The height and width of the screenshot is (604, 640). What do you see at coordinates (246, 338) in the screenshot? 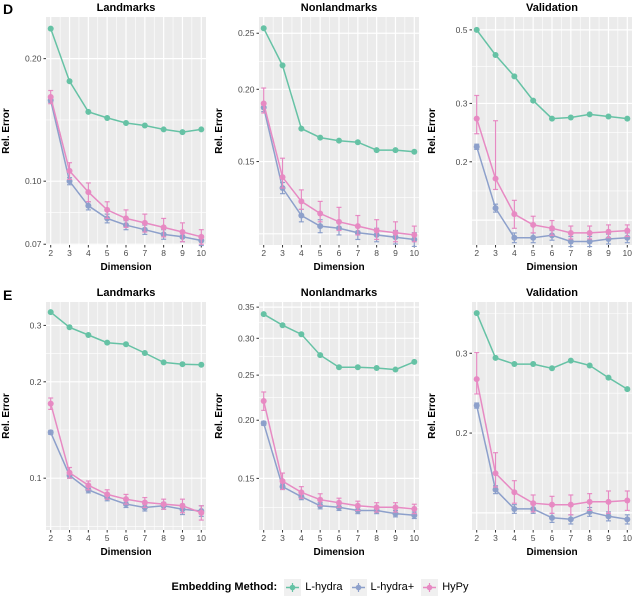
I see `y-tick-label: 0.30` at bounding box center [246, 338].